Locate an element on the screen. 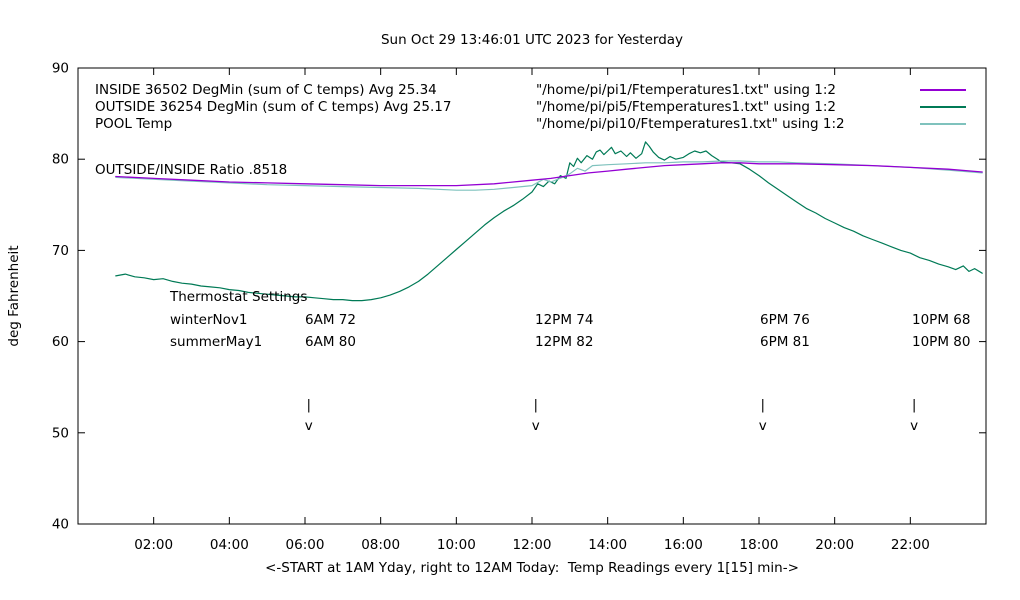 This screenshot has width=1020, height=600. thermostat-setting: 6PM 81 is located at coordinates (785, 342).